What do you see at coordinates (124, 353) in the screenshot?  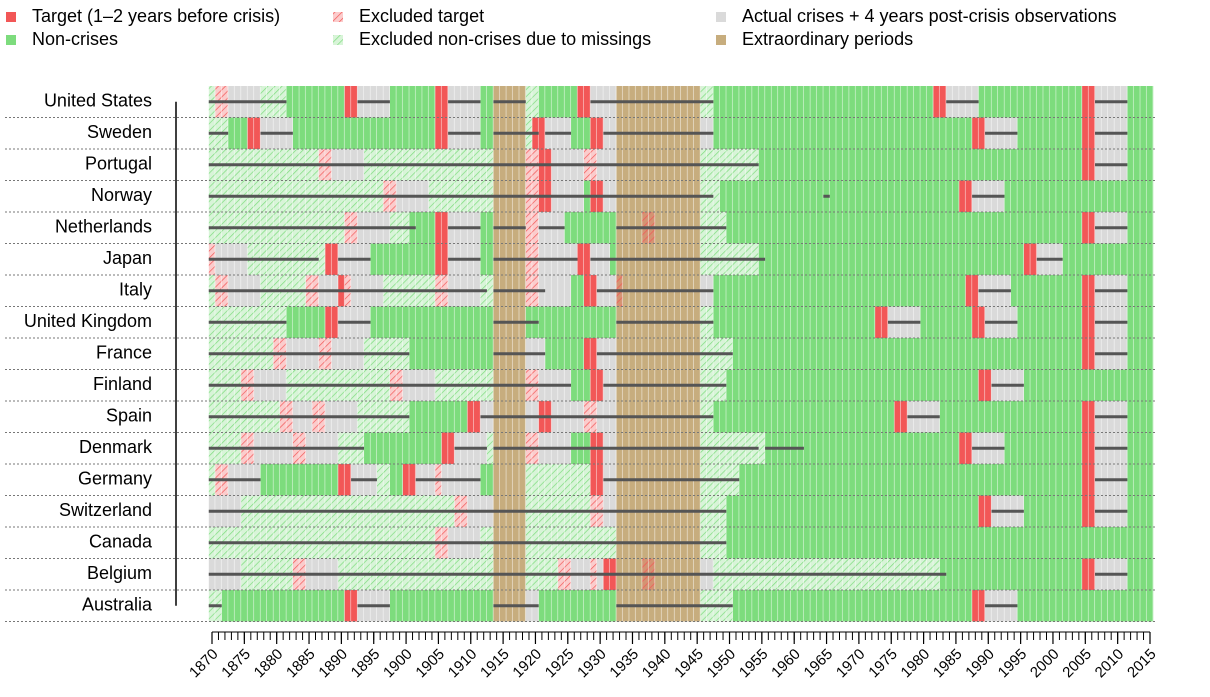 I see `country-label: France` at bounding box center [124, 353].